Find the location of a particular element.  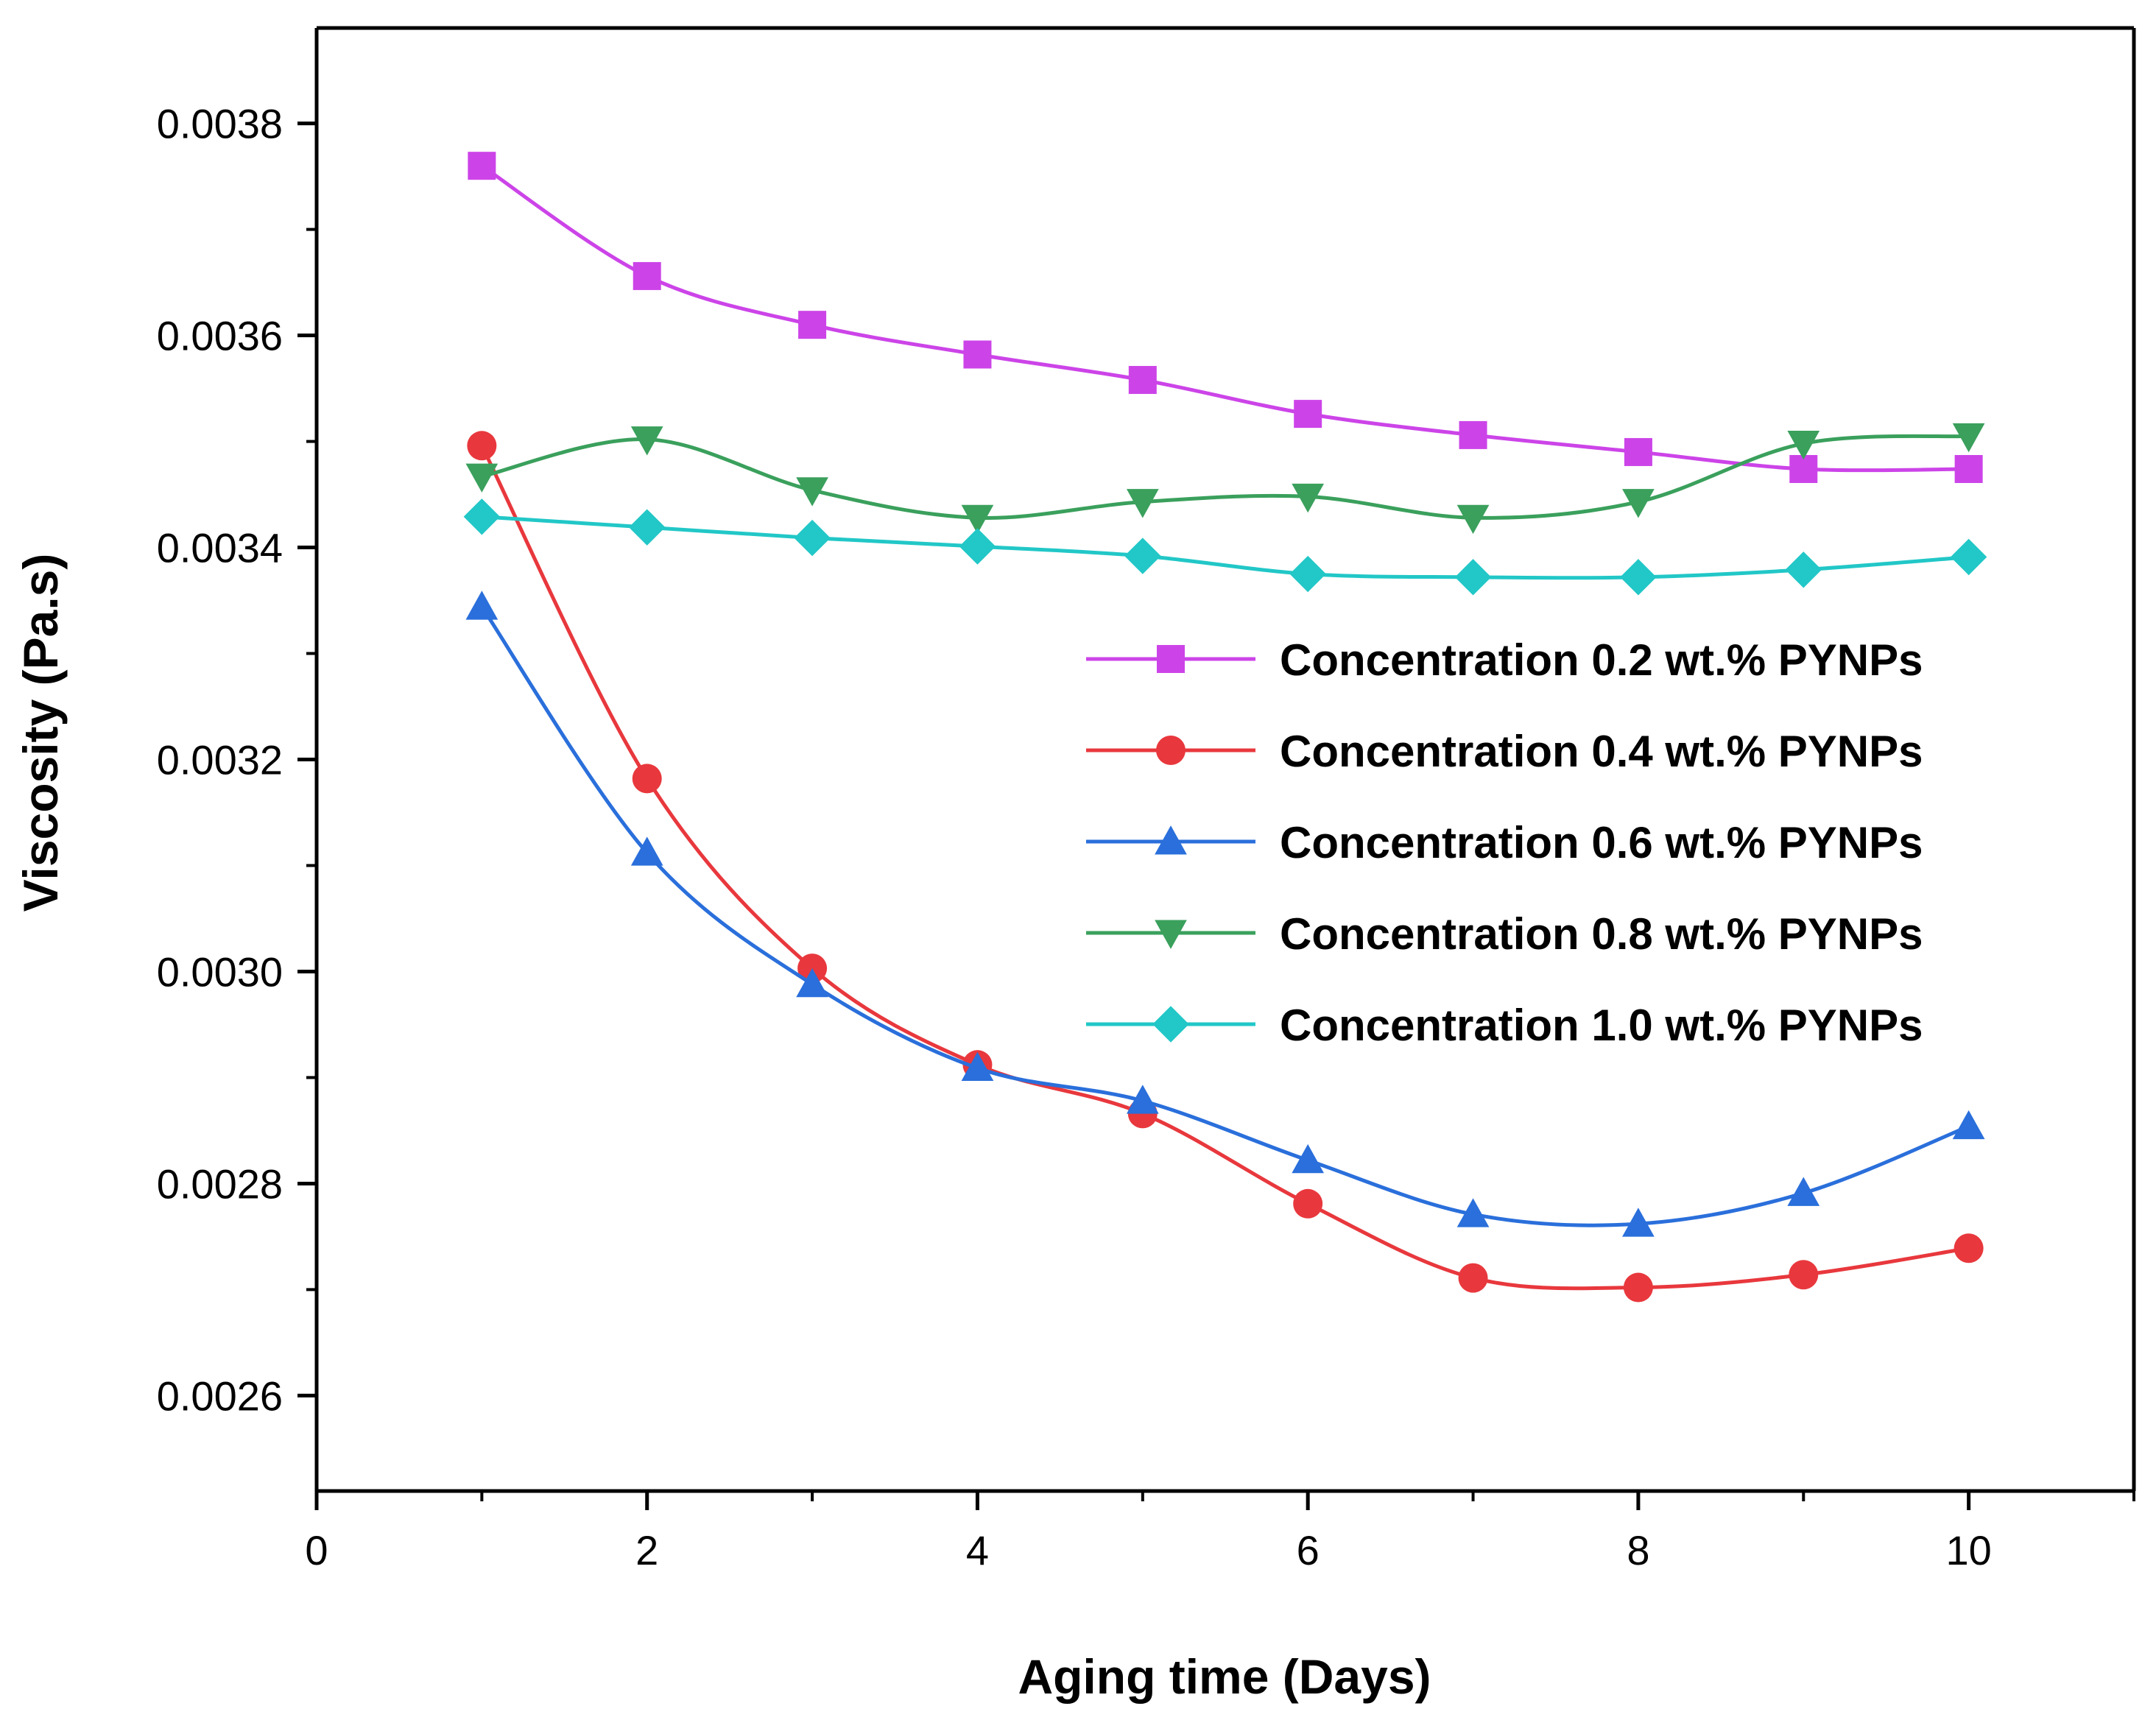

legend-label: Concentration 0.8 wt.% PYNPs is located at coordinates (1601, 934).